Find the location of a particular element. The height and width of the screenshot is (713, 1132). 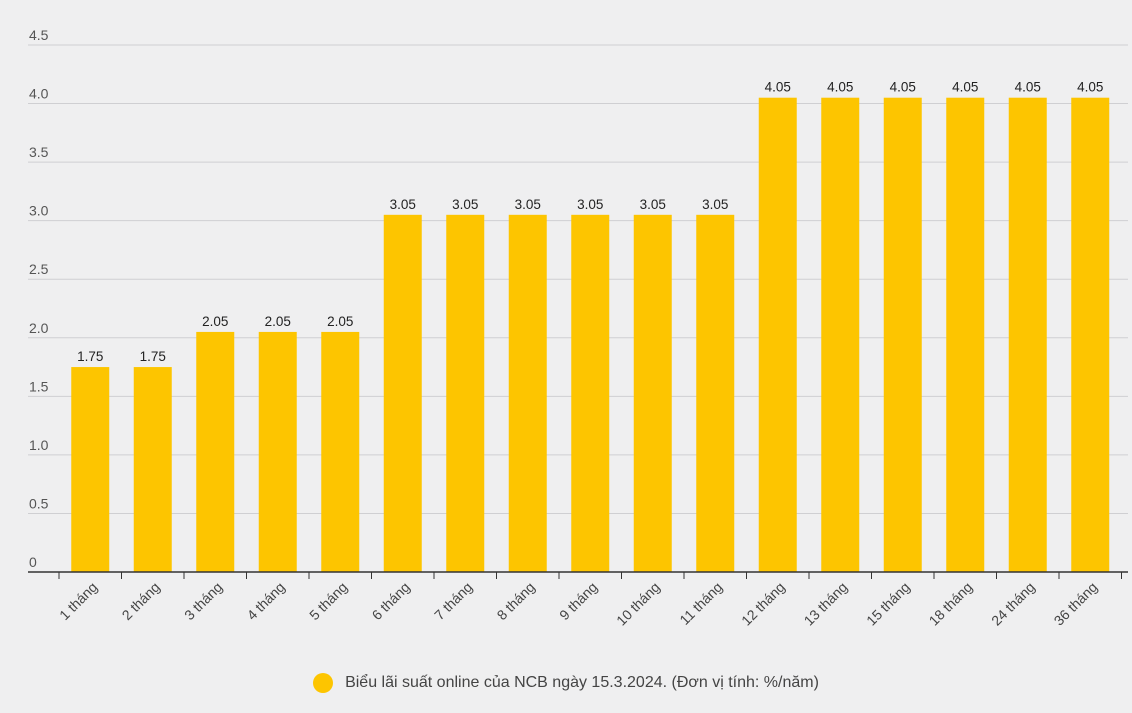

x-tick-label: 13 tháng is located at coordinates (826, 604).